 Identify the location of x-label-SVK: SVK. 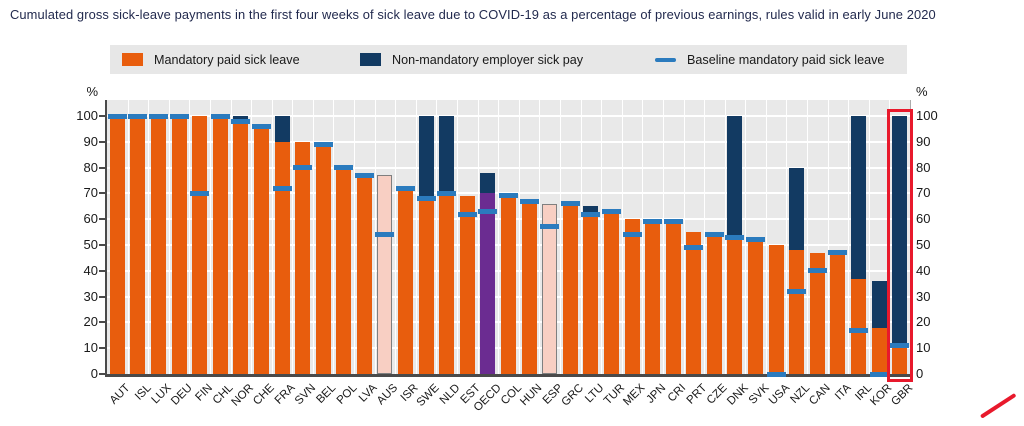
(759, 394).